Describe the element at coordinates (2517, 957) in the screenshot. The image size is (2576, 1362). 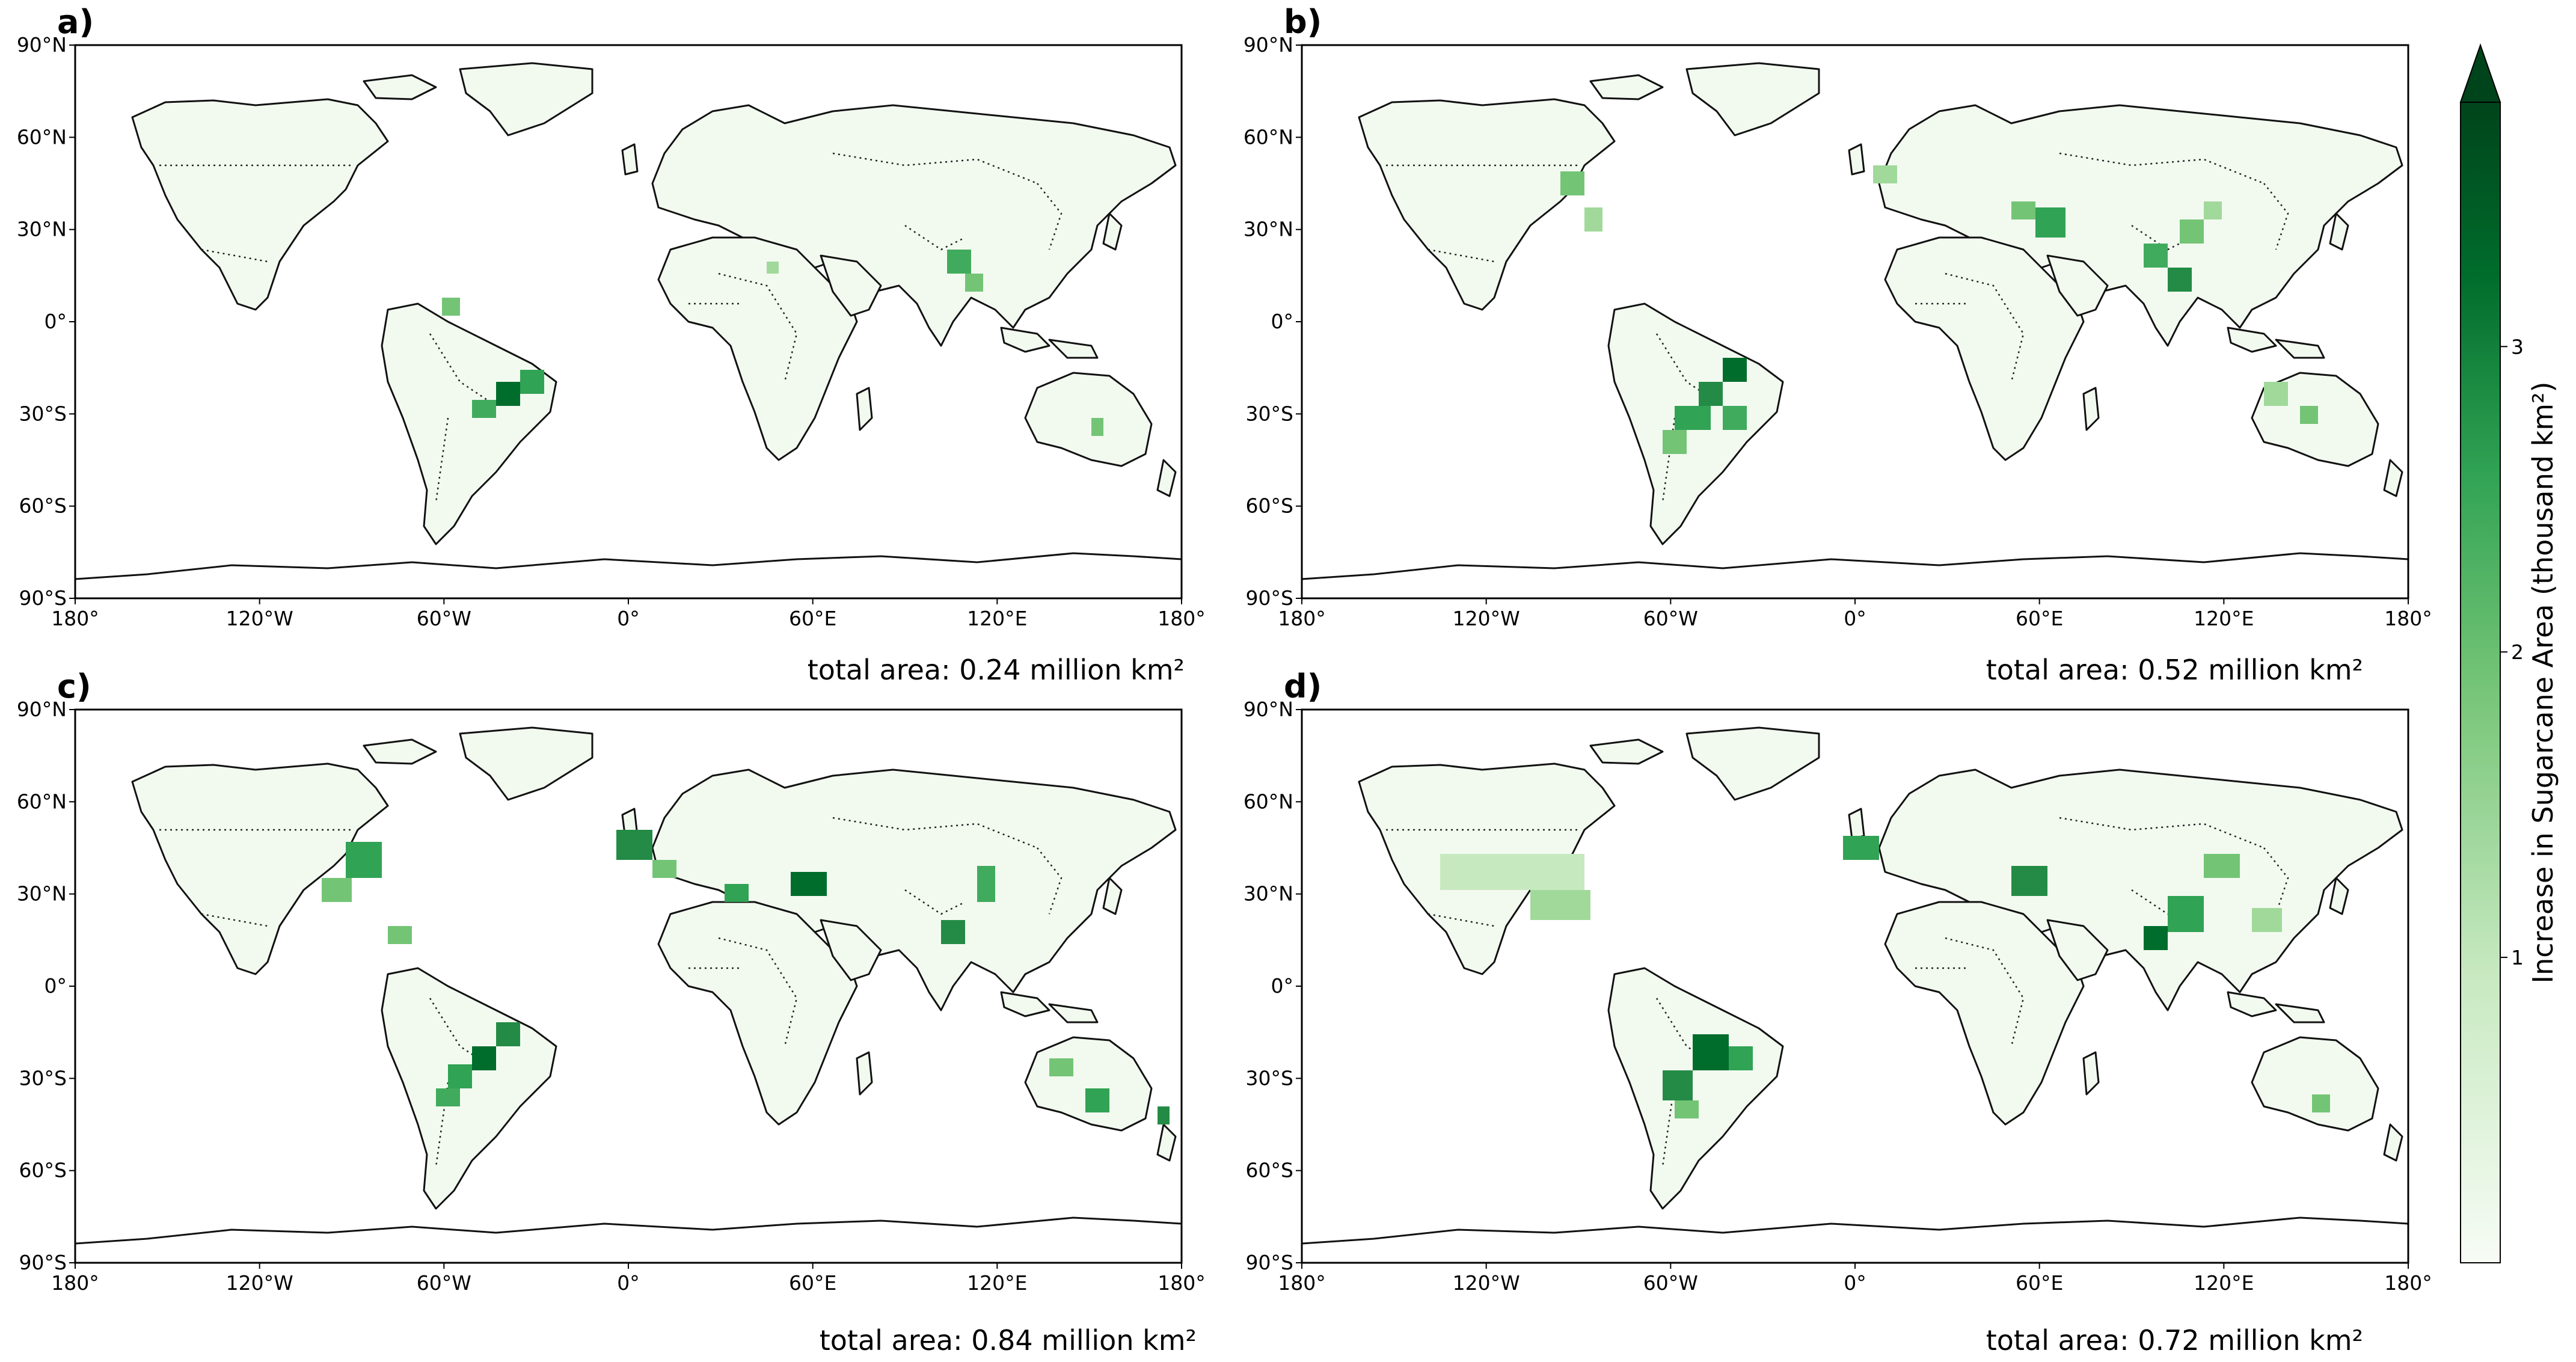
I see `colorbar-tick-label: 1` at that location.